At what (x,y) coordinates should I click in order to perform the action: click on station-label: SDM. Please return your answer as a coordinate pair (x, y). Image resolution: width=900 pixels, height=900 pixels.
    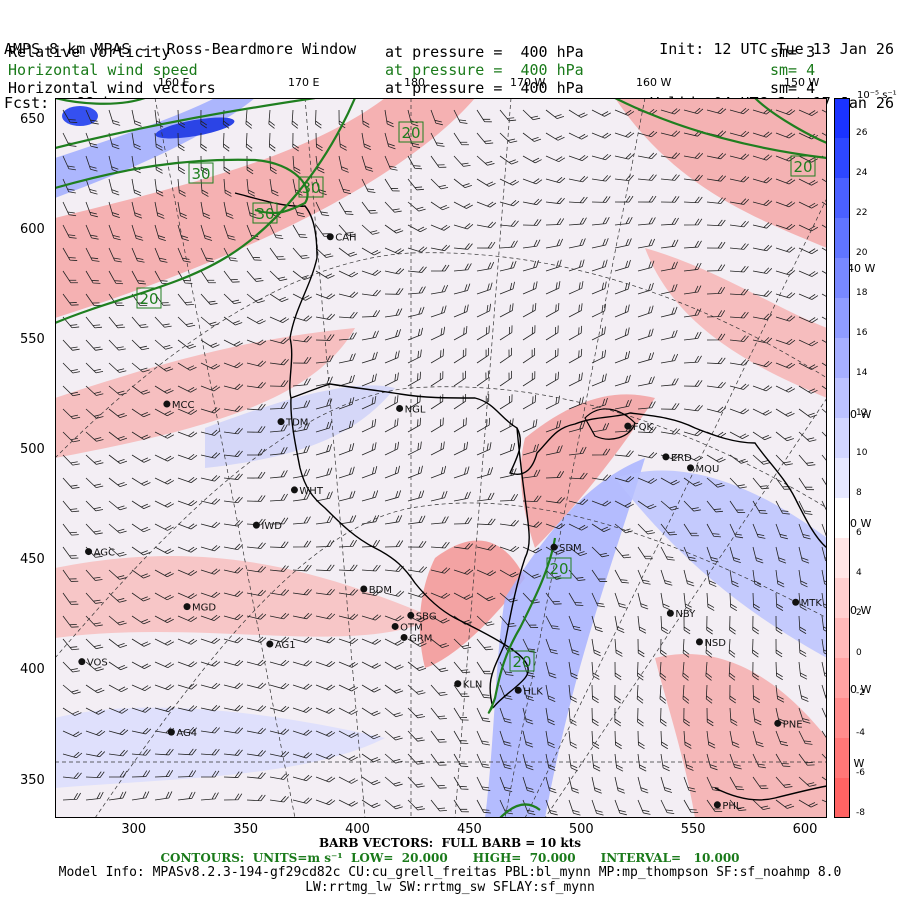
    Looking at the image, I should click on (570, 548).